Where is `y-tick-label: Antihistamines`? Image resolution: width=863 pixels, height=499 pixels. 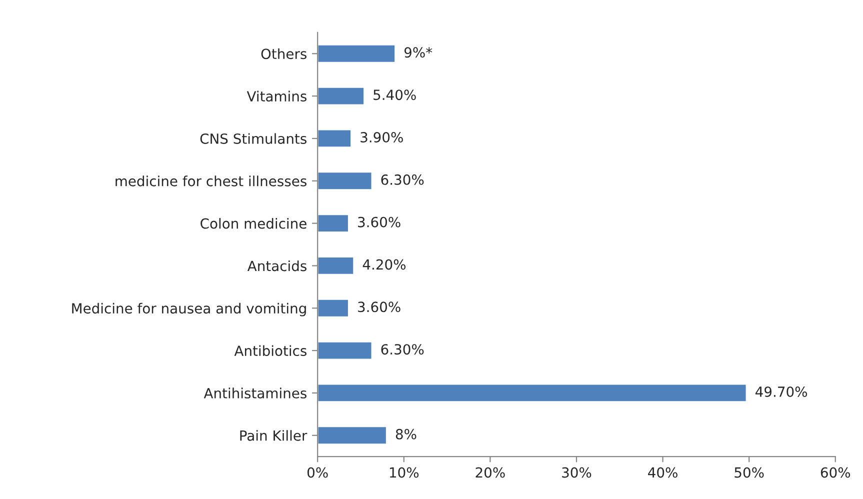 y-tick-label: Antihistamines is located at coordinates (255, 393).